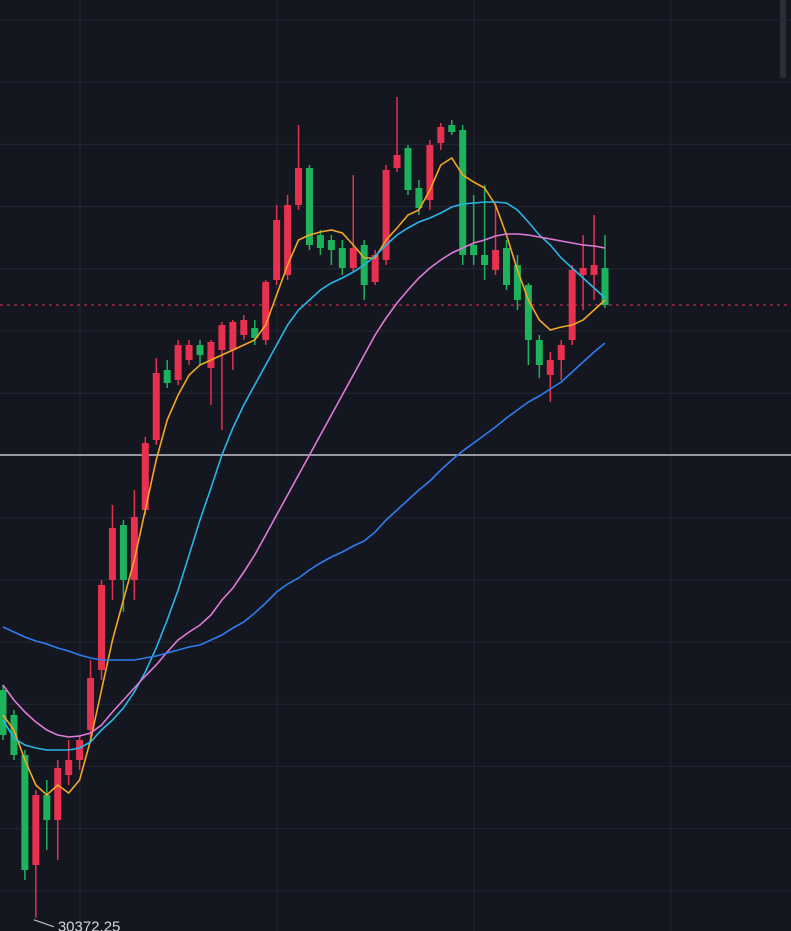 This screenshot has width=791, height=931. Describe the element at coordinates (783, 39) in the screenshot. I see `scrollbar` at that location.